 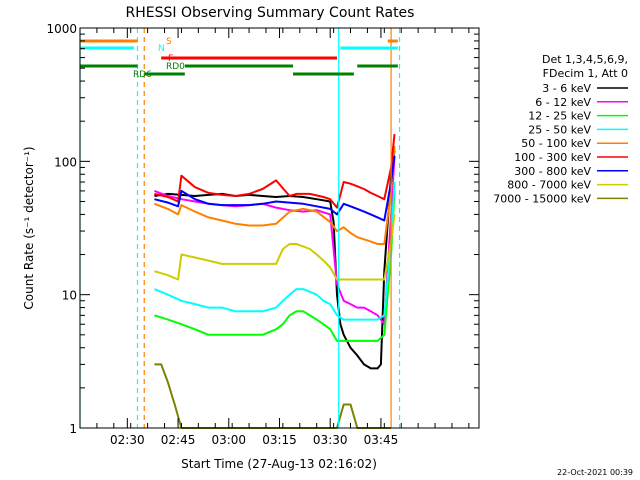 What do you see at coordinates (585, 73) in the screenshot?
I see `legend-header-line-2: FDecim 1, Att 0` at bounding box center [585, 73].